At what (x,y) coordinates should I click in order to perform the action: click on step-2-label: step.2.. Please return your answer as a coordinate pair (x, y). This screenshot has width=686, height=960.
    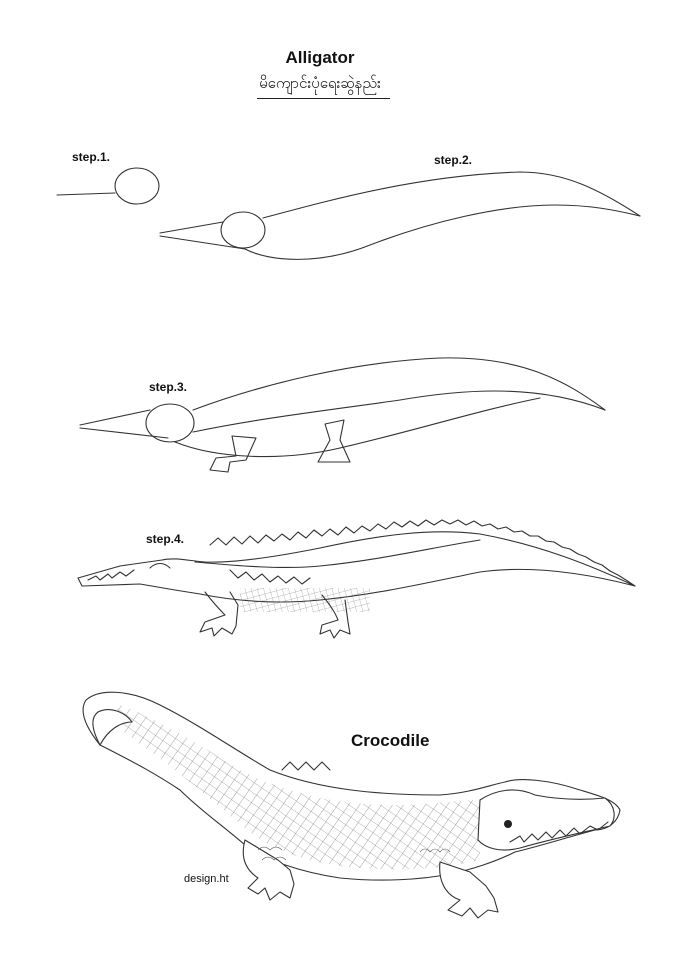
    Looking at the image, I should click on (453, 160).